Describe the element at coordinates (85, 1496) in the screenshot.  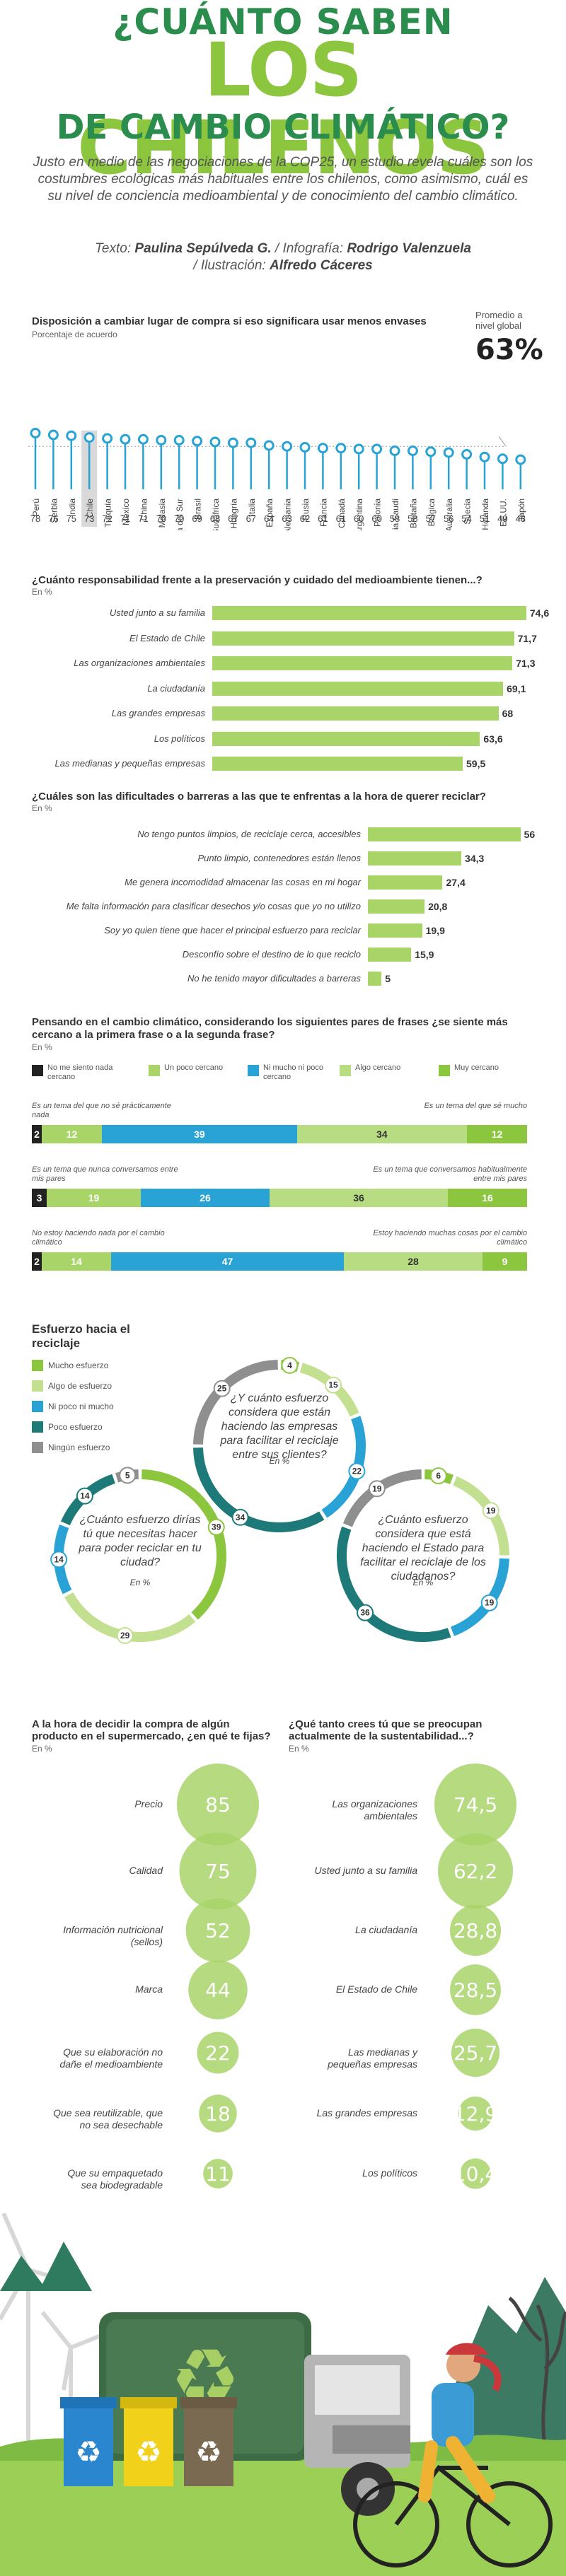
I see `ring-value: 14` at that location.